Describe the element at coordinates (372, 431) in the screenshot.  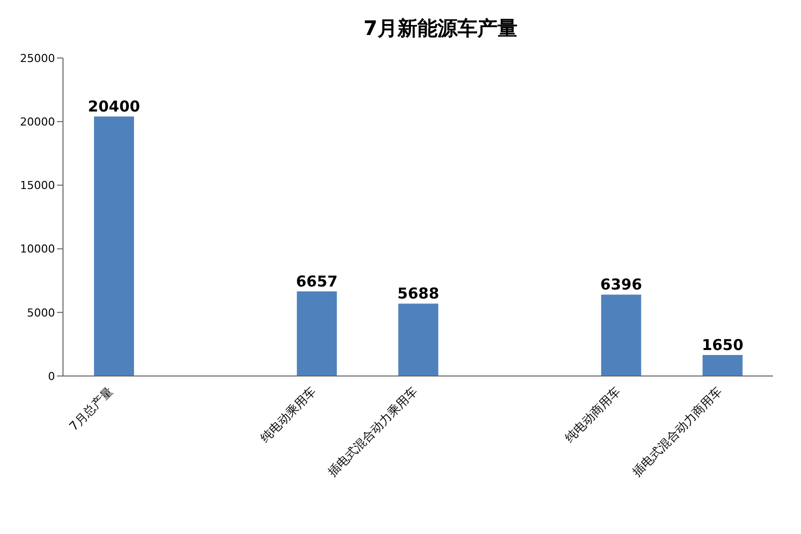
I see `x-tick-label: 插电式混合动力乘用车` at that location.